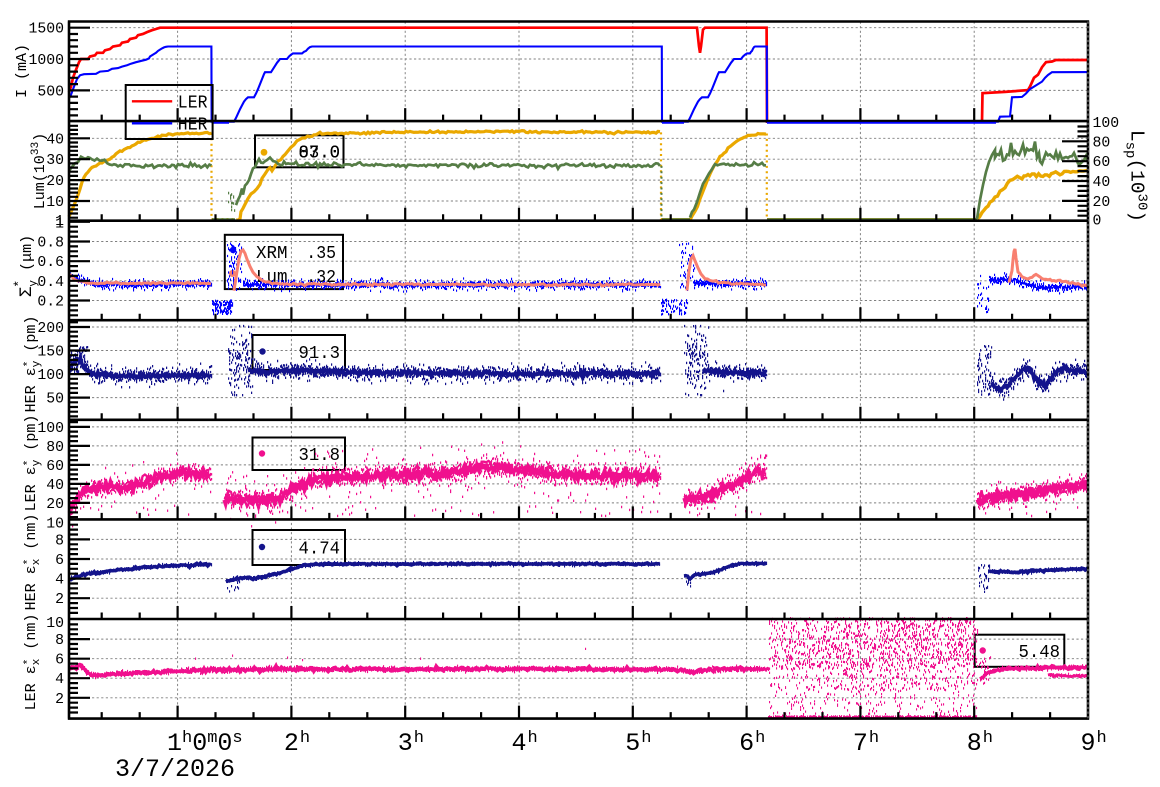 The image size is (1160, 787). I want to click on svg-text: 500, so click(50, 92).